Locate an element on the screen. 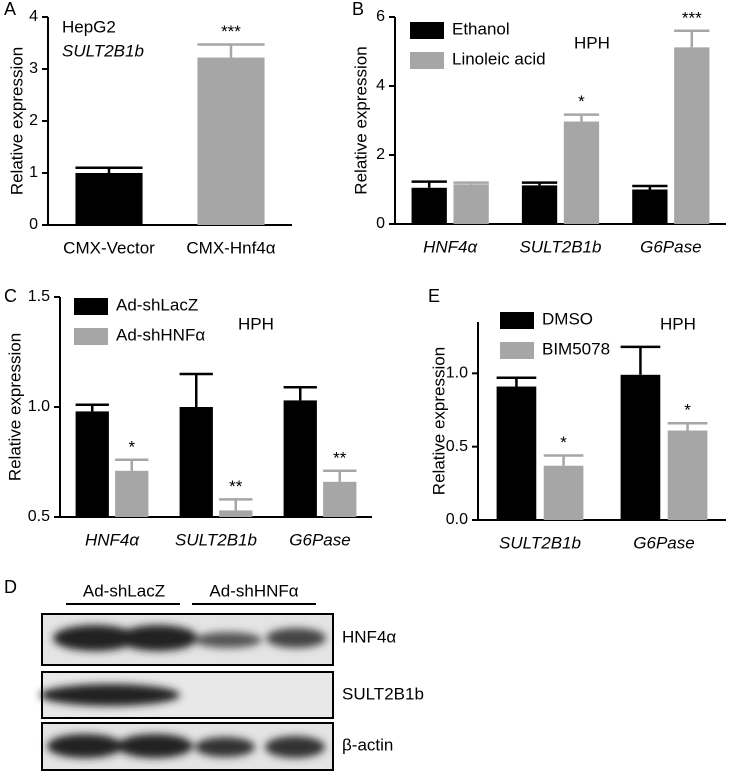 This screenshot has width=733, height=776. group-label: Ad-shLacZ is located at coordinates (124, 590).